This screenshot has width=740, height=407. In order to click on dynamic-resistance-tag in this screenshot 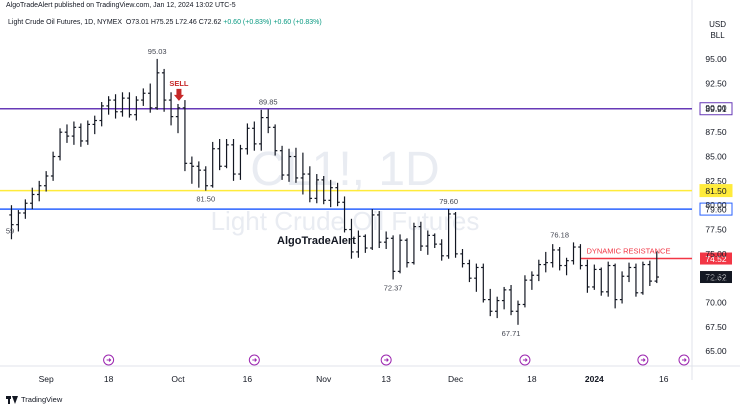, I will do `click(716, 258)`.